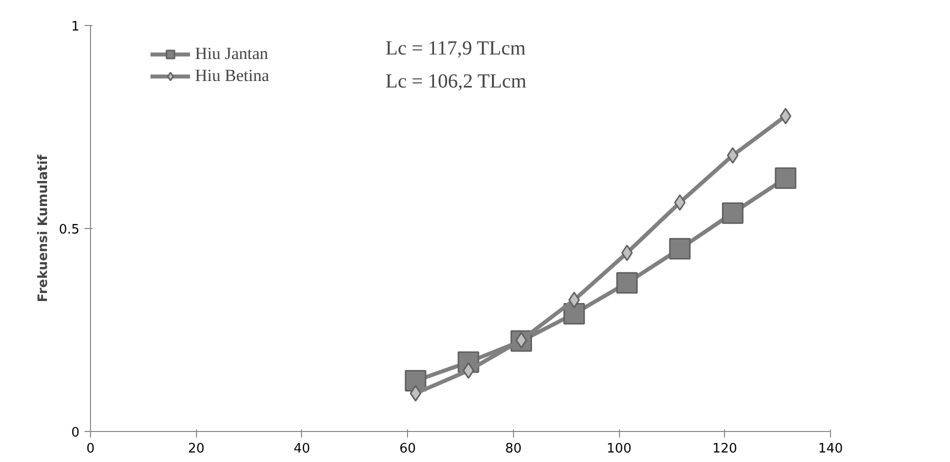 Image resolution: width=950 pixels, height=462 pixels. I want to click on x-tick-label: 40, so click(302, 449).